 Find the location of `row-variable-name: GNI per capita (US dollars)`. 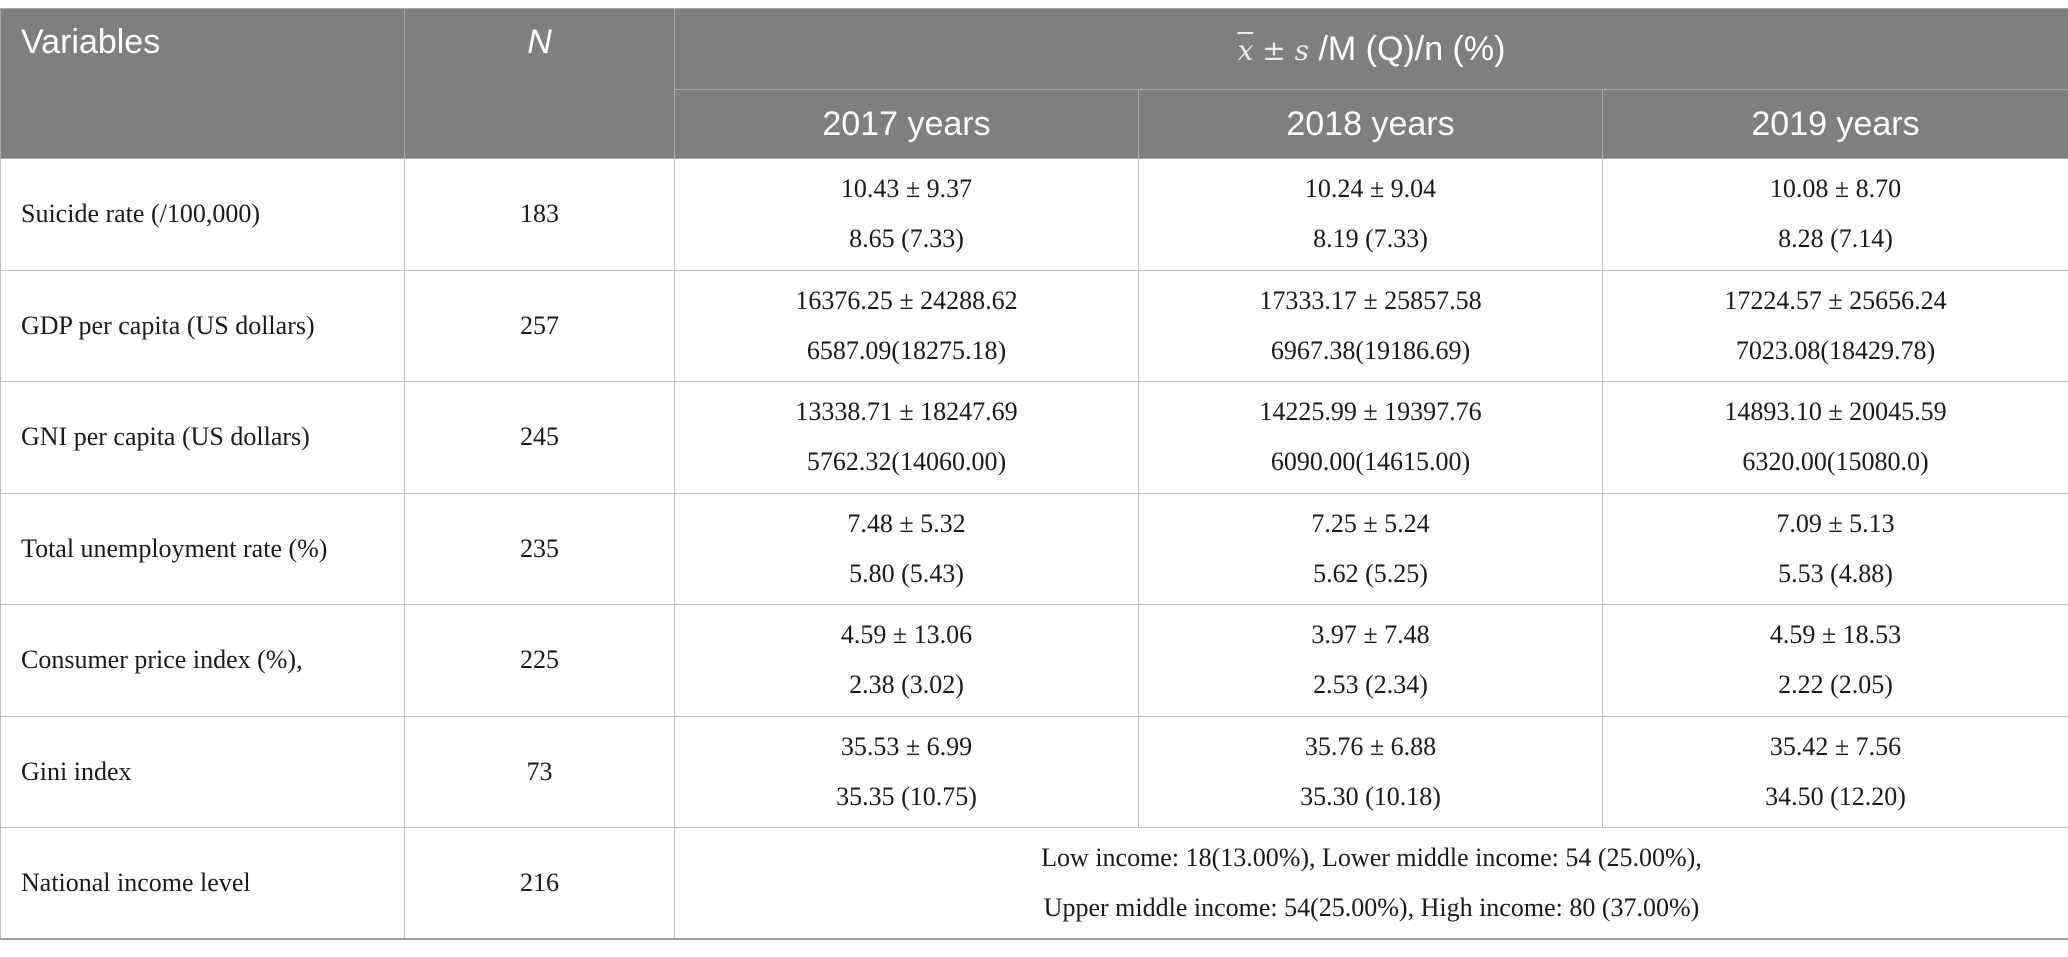

row-variable-name: GNI per capita (US dollars) is located at coordinates (202, 437).